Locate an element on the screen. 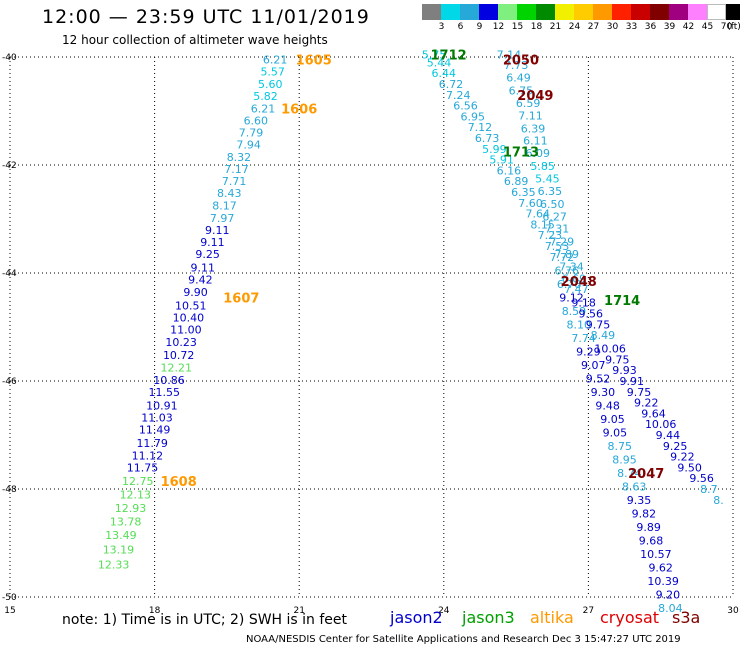 This screenshot has width=740, height=650. wave-height-value: 9.56 is located at coordinates (591, 314).